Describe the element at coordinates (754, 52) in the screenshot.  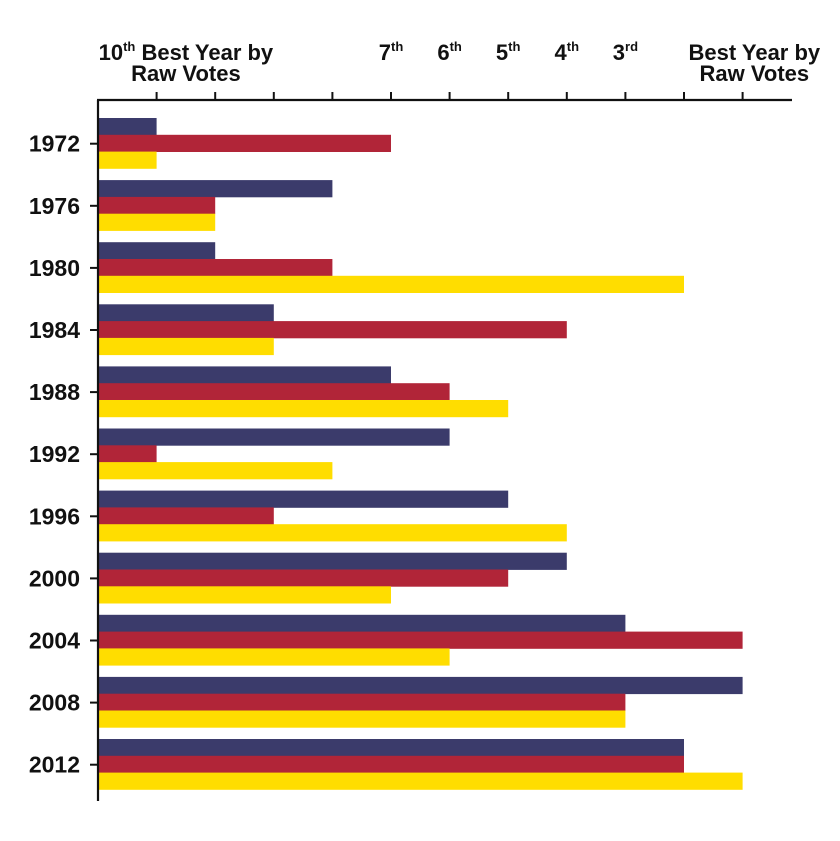
I see `x-tick-label-7-line-1: Best Year by` at that location.